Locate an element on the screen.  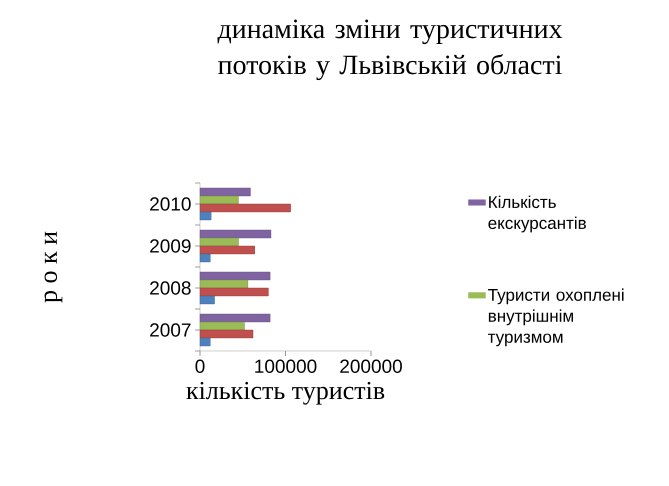
y-tick-label: 2007 is located at coordinates (170, 330).